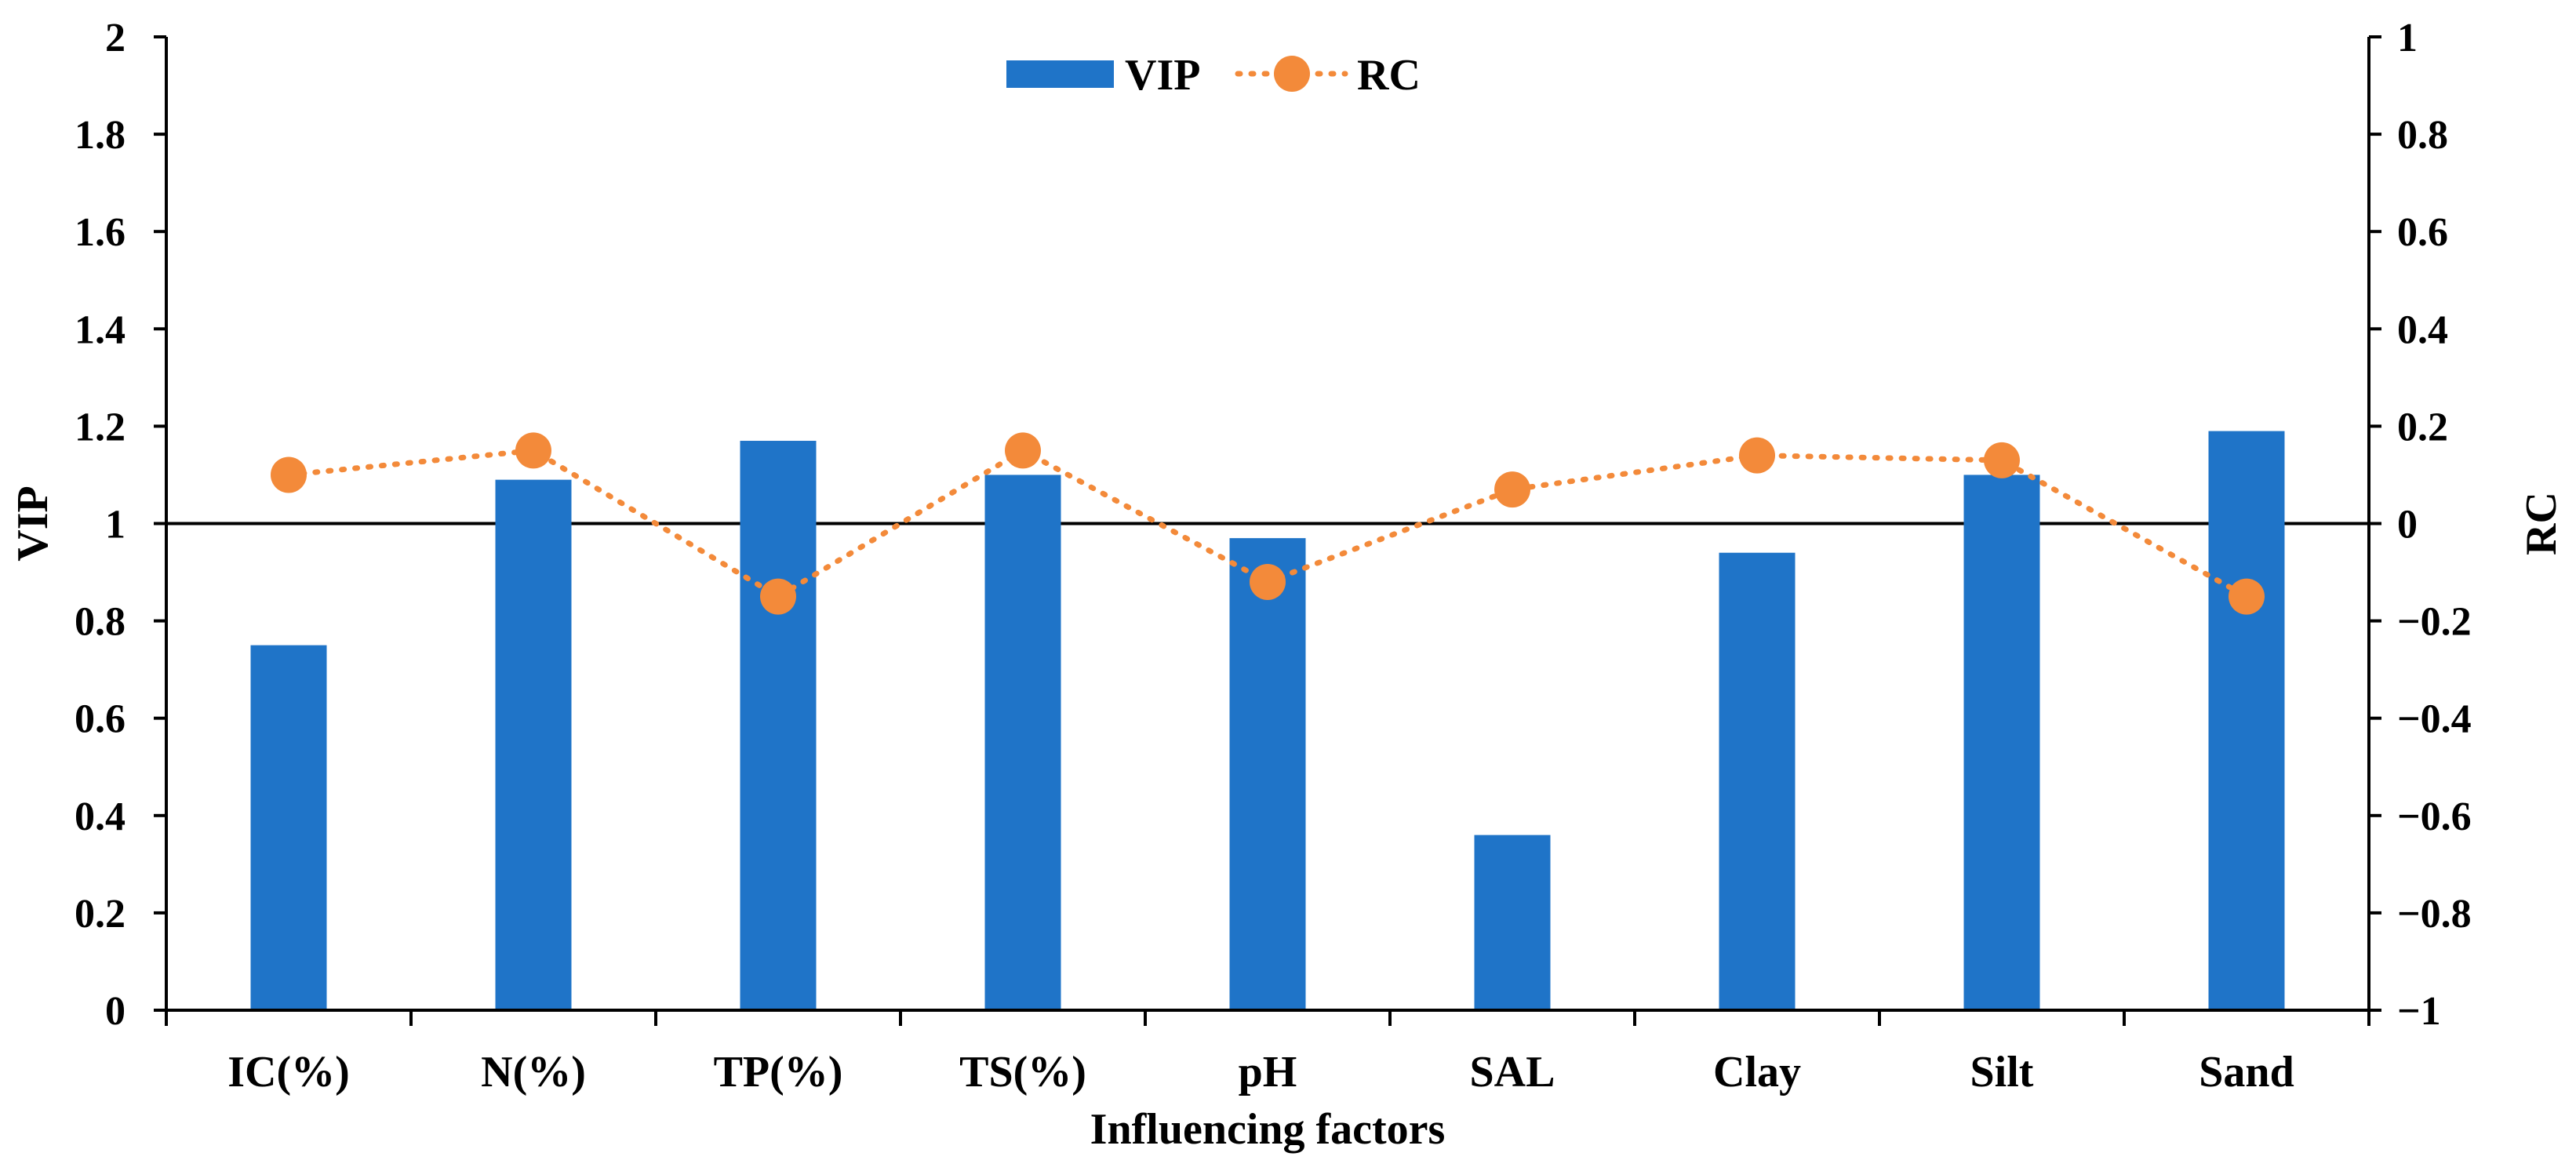  I want to click on right-tick-label-7: 0.4, so click(2422, 329).